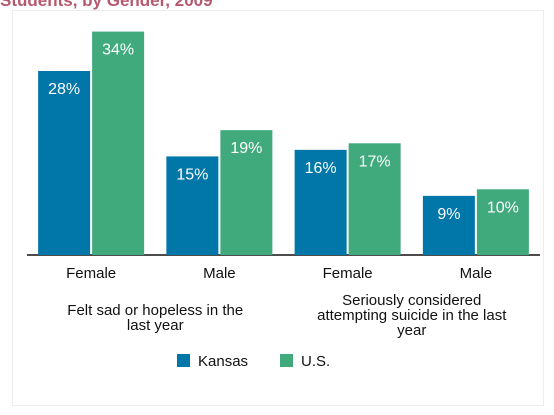  Describe the element at coordinates (118, 50) in the screenshot. I see `data-label: 34%` at that location.